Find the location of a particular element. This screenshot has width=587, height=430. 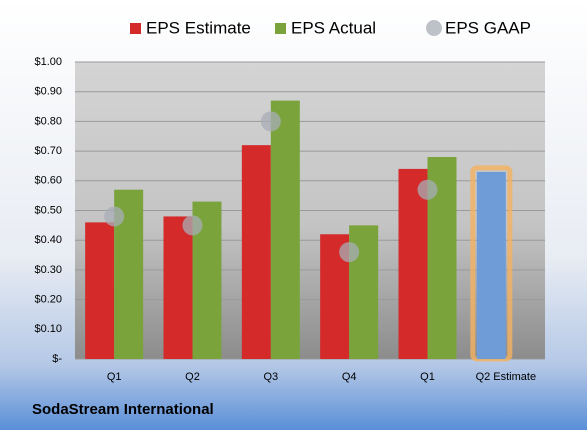

y-tick-label: $0.70 is located at coordinates (48, 151).